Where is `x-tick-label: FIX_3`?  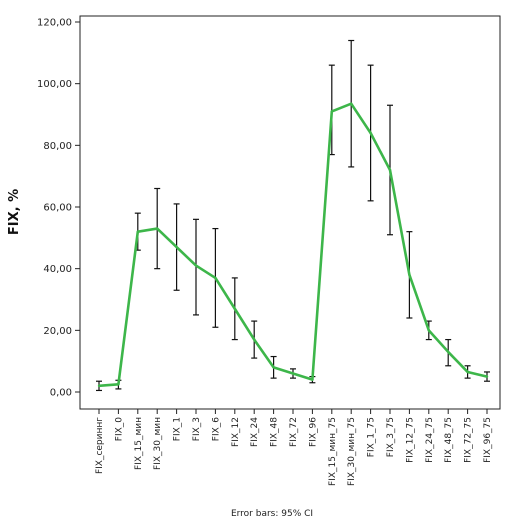 x-tick-label: FIX_3 is located at coordinates (197, 429).